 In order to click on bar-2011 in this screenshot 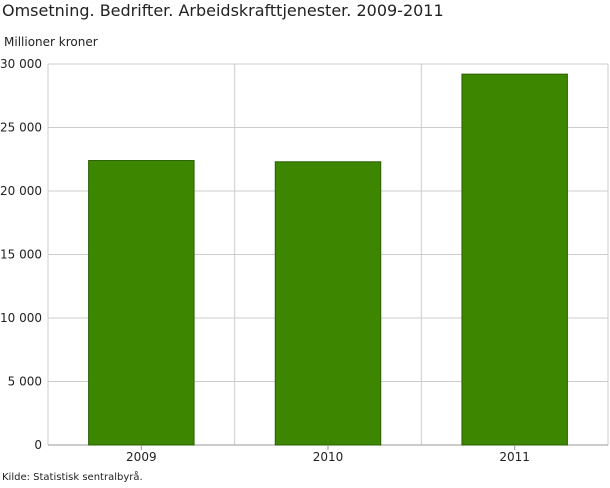, I will do `click(514, 259)`.